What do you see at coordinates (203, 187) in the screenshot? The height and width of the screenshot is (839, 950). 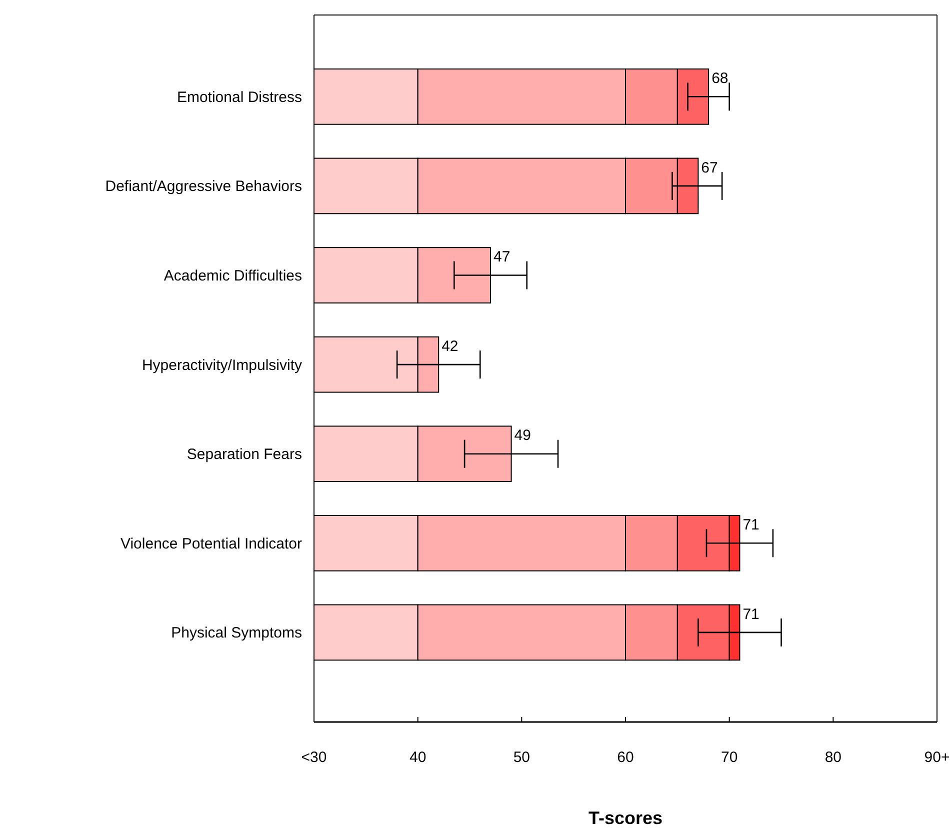 I see `y-tick-label: Defiant/Aggressive Behaviors` at bounding box center [203, 187].